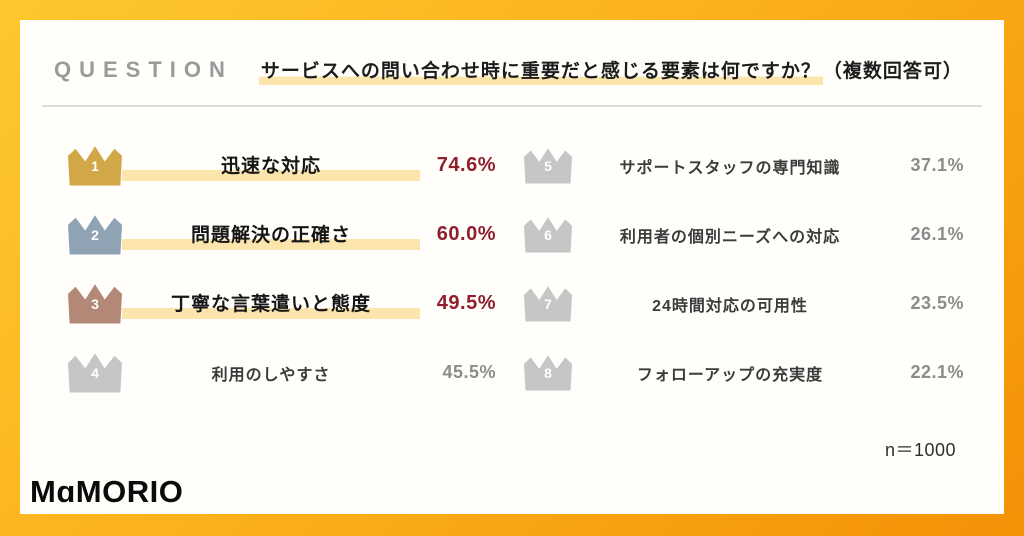 The image size is (1024, 536). What do you see at coordinates (271, 165) in the screenshot?
I see `rank-label: 迅速な対応` at bounding box center [271, 165].